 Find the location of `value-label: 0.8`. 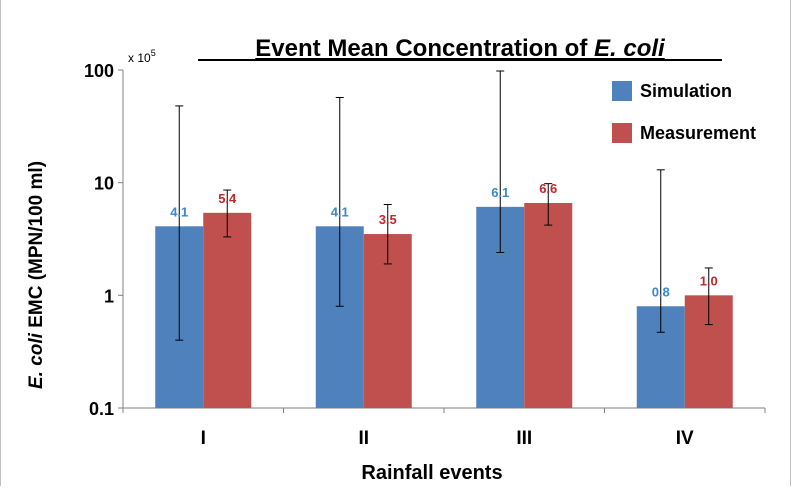

value-label: 0.8 is located at coordinates (661, 291).